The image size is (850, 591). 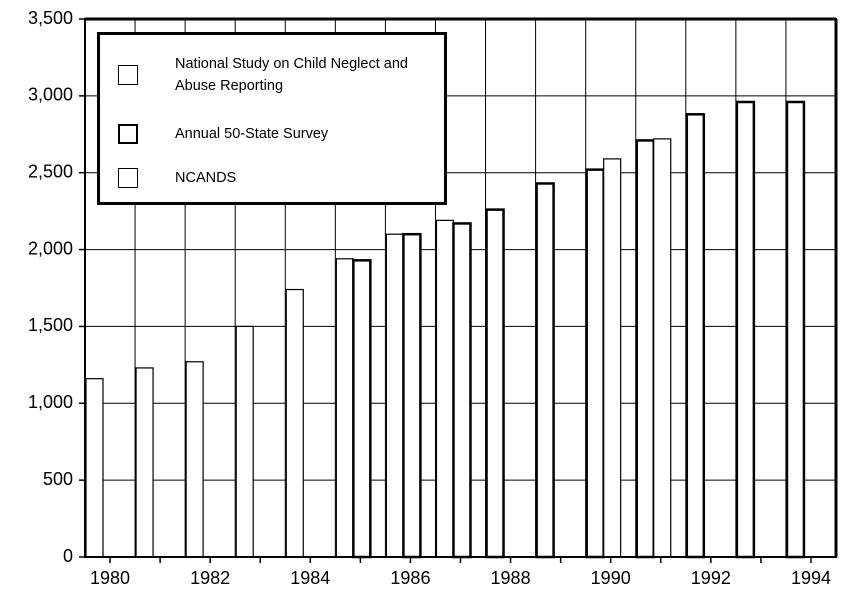 I want to click on y-tick-label: 3,000, so click(x=50, y=95).